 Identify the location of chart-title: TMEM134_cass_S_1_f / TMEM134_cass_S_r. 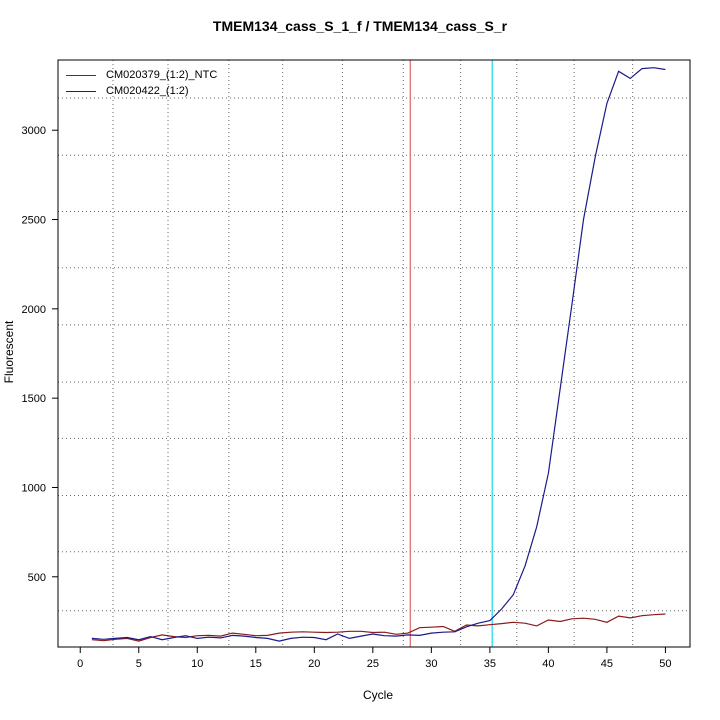
(360, 26).